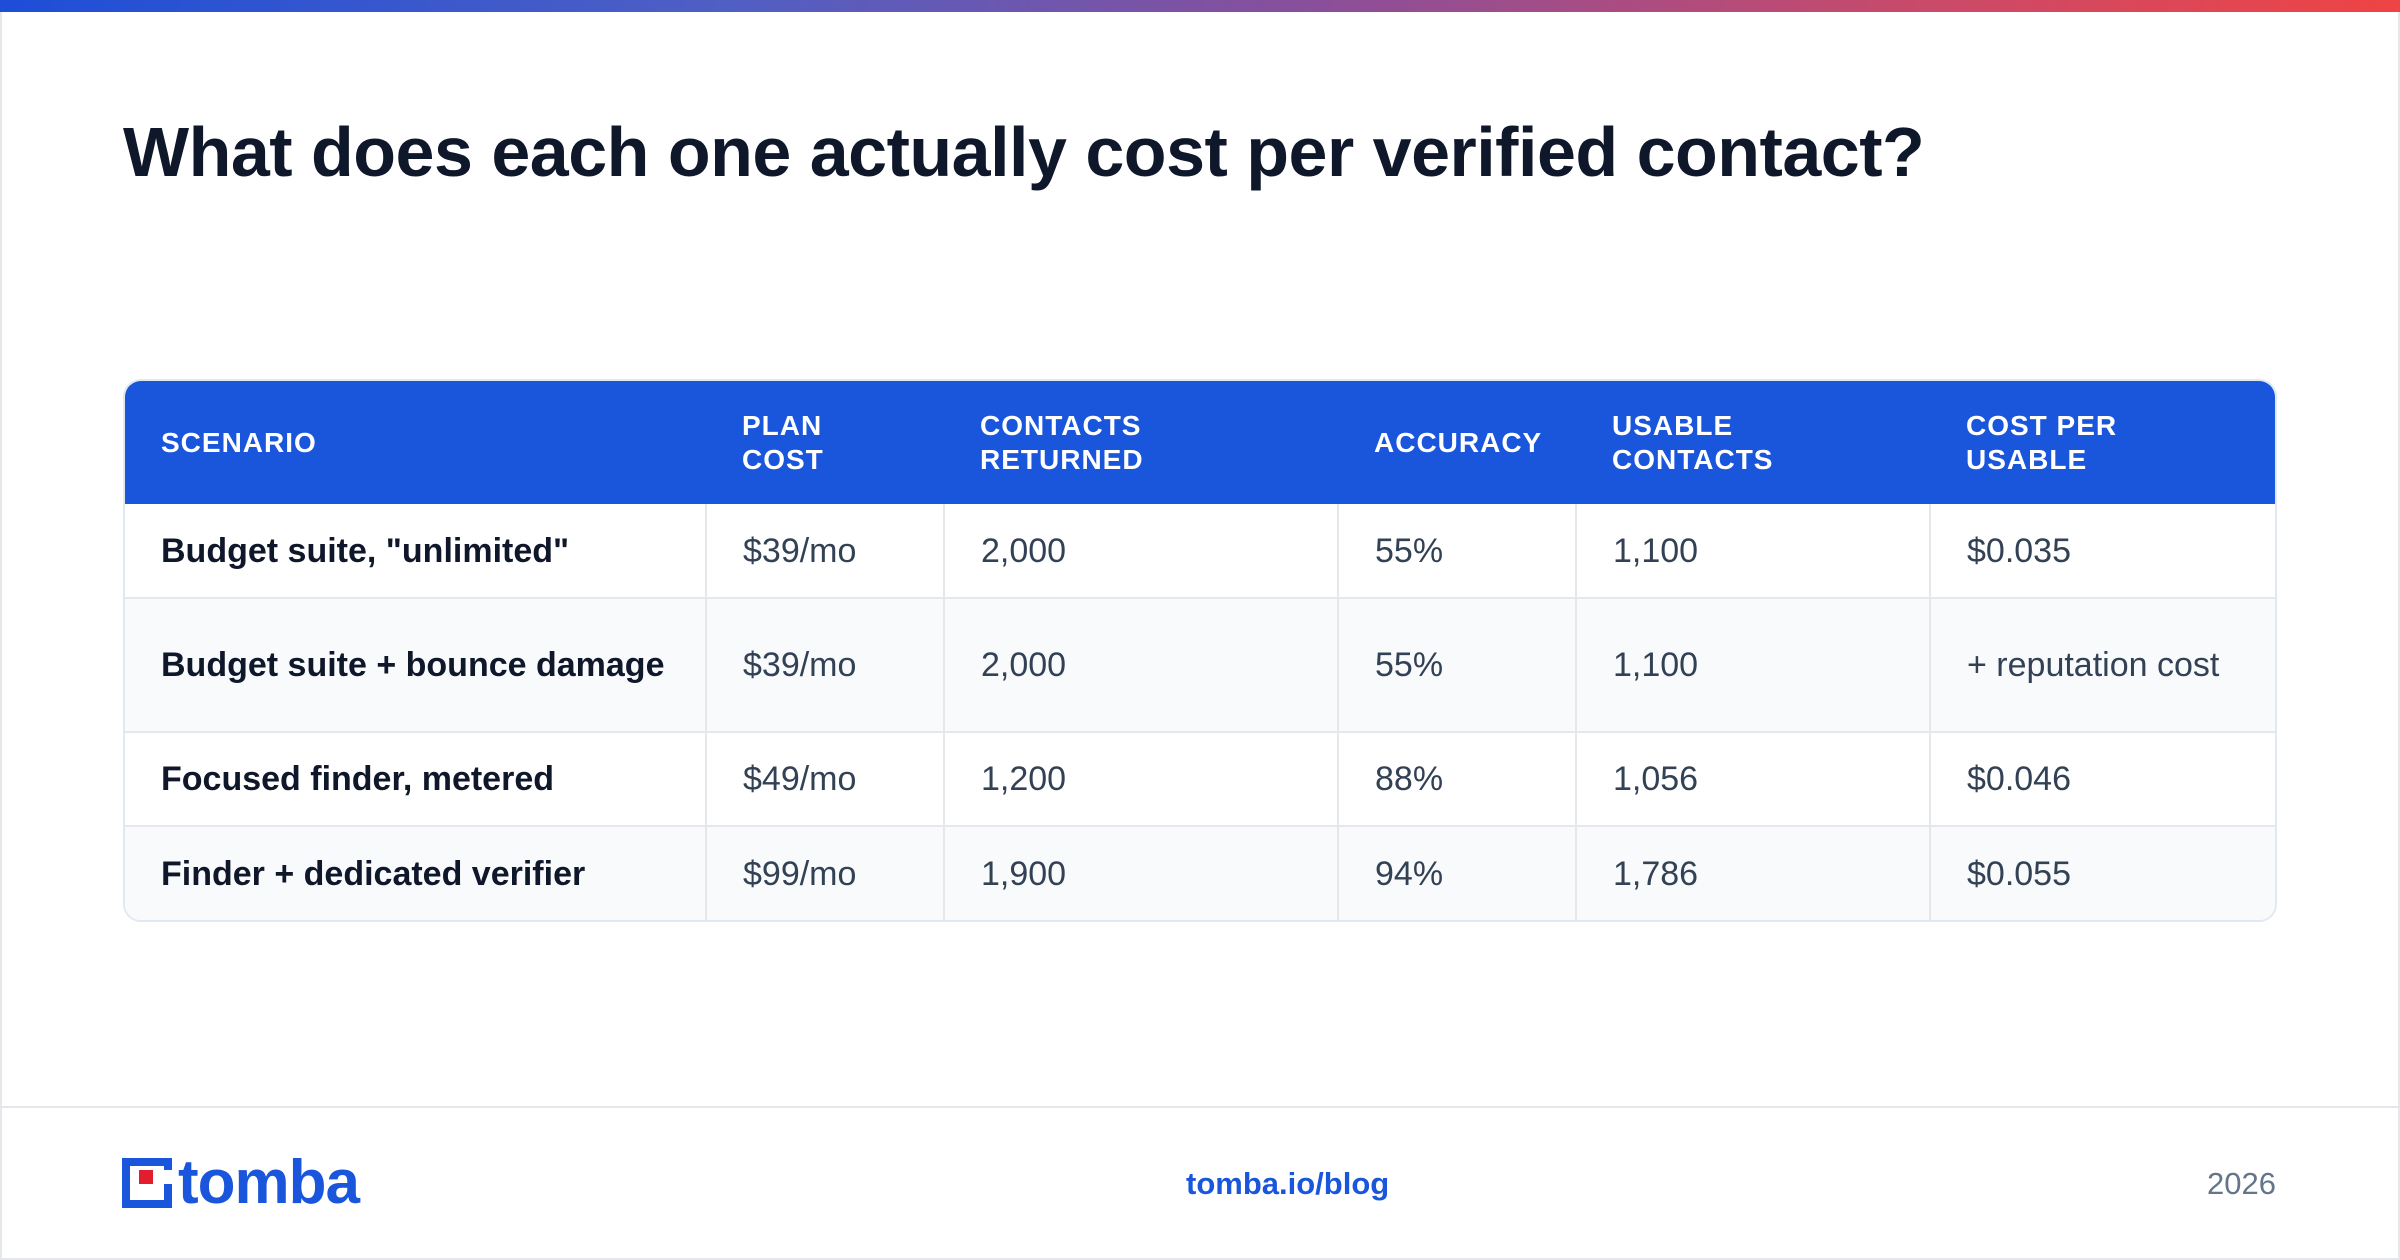 This screenshot has height=1260, width=2400. I want to click on cell-plan-cost: $49/mo, so click(825, 778).